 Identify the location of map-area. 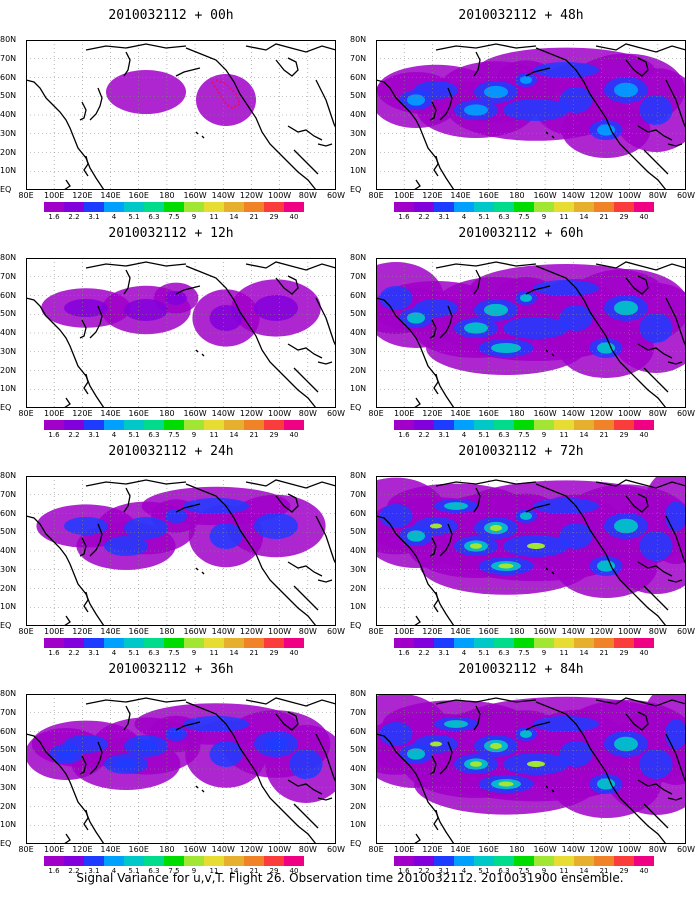
(181, 333).